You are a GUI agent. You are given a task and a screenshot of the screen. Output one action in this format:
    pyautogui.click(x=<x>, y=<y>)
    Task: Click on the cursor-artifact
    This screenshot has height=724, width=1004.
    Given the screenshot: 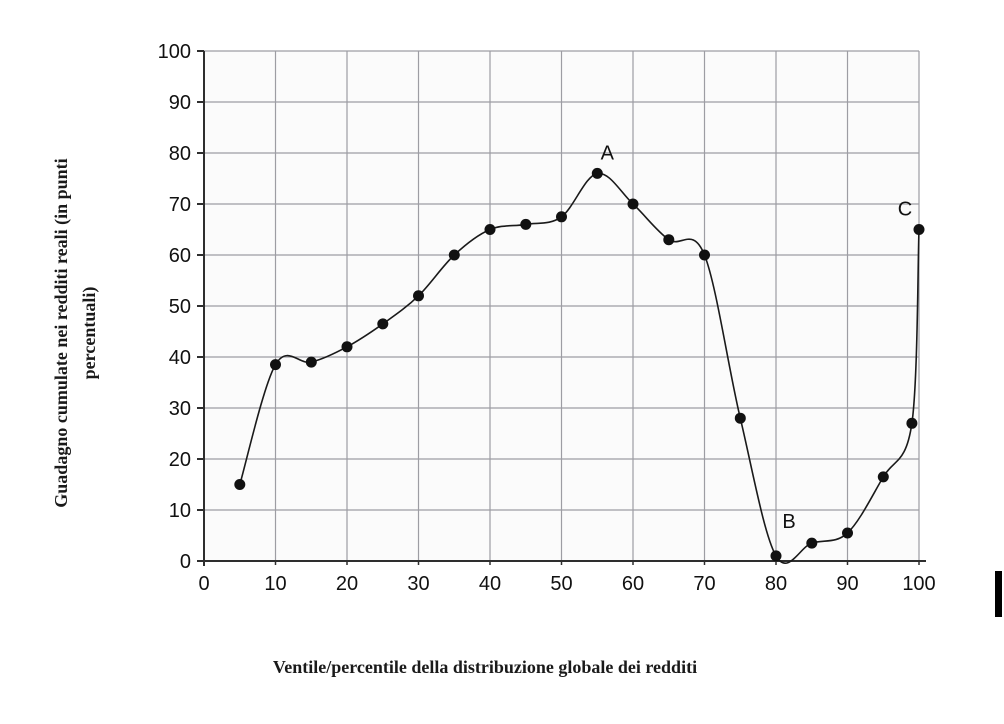 What is the action you would take?
    pyautogui.click(x=998, y=594)
    